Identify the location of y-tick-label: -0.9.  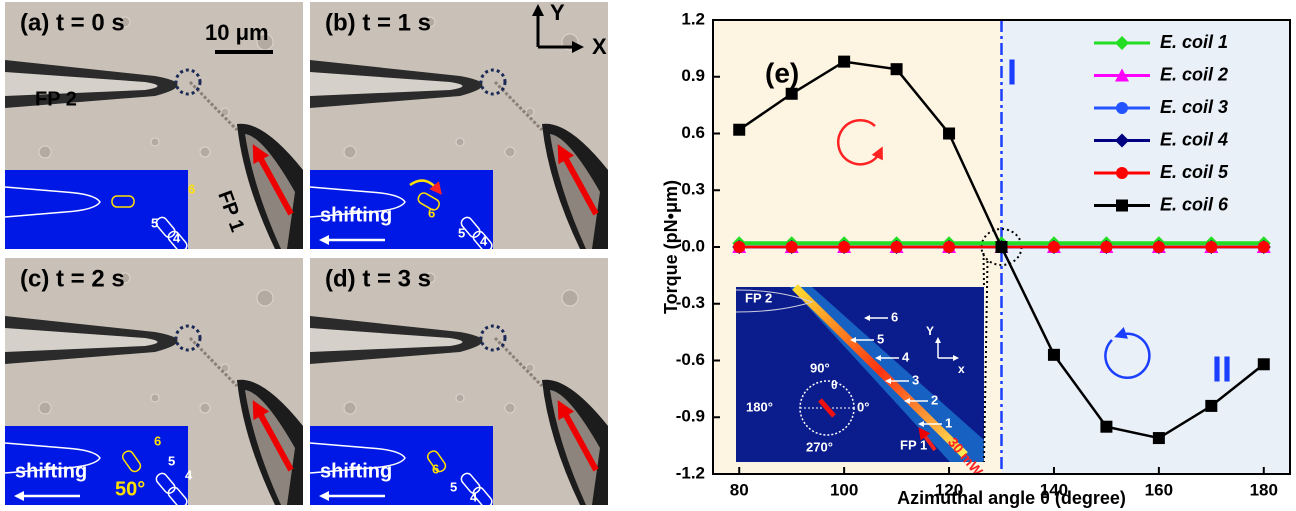
(690, 416).